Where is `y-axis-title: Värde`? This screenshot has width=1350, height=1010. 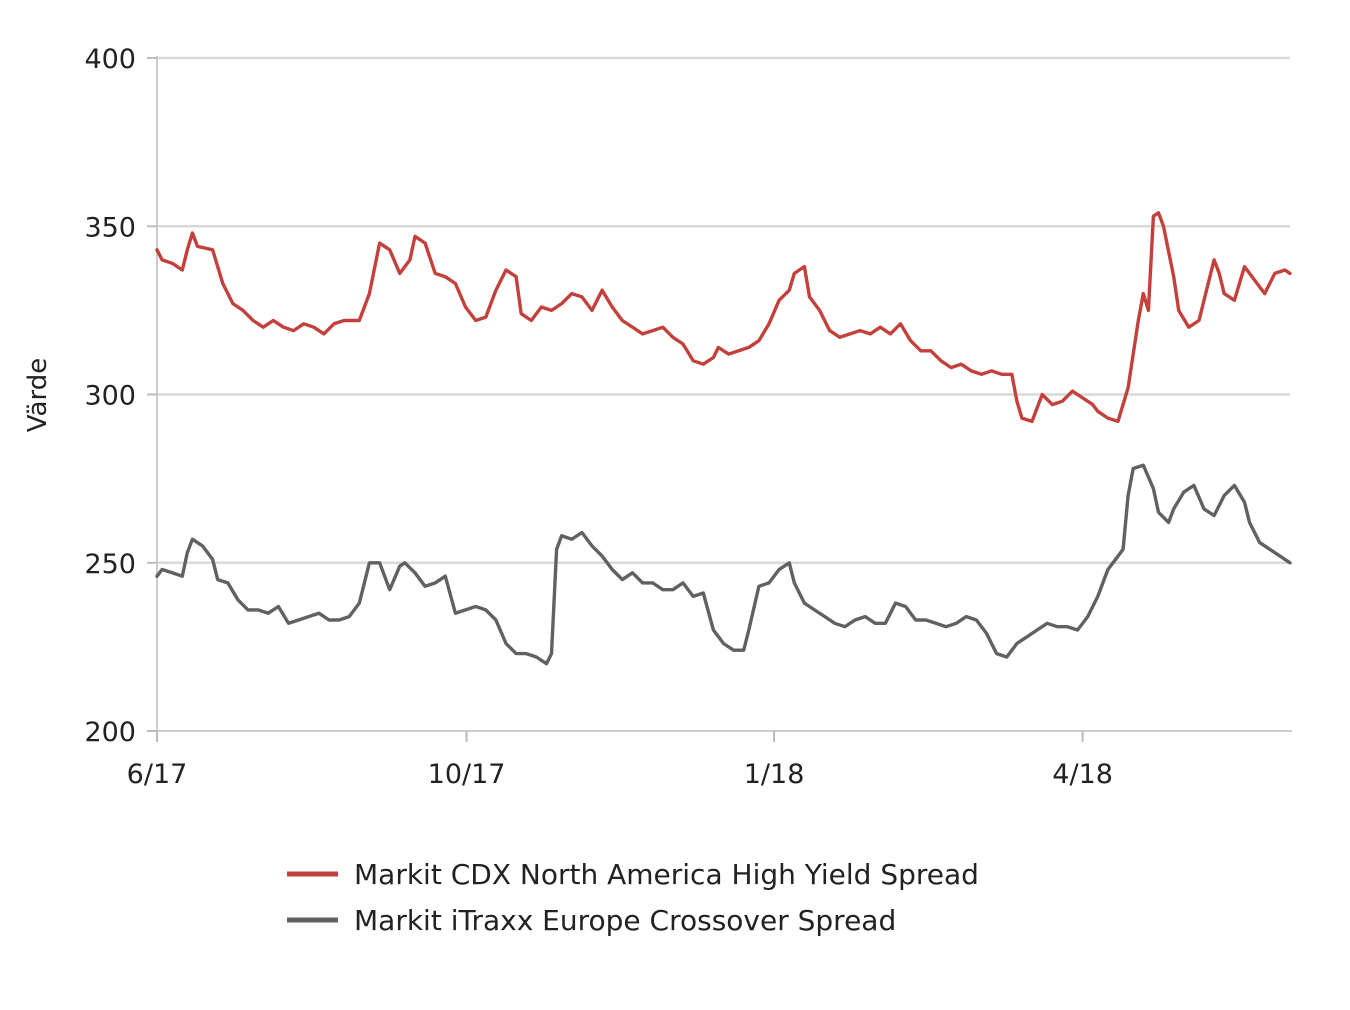
y-axis-title: Värde is located at coordinates (38, 395).